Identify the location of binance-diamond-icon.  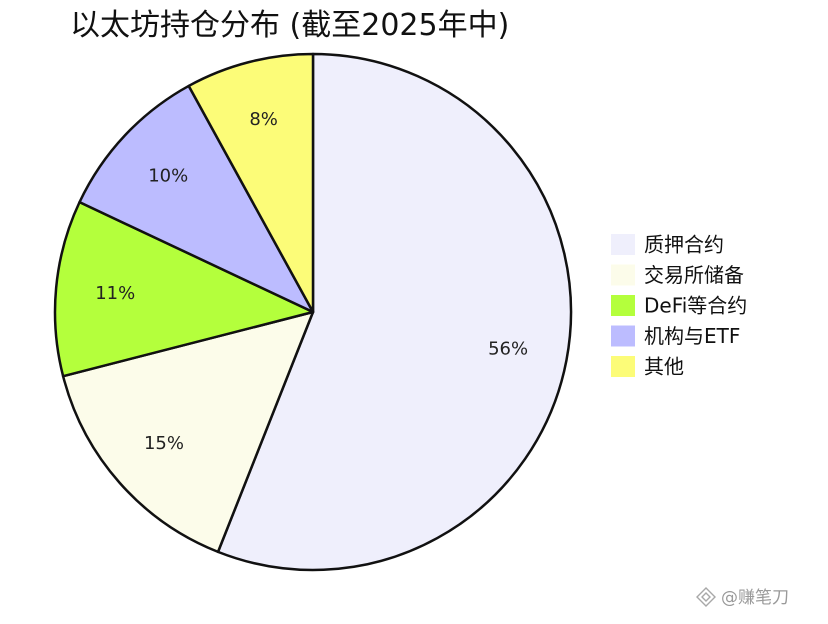
(706, 597).